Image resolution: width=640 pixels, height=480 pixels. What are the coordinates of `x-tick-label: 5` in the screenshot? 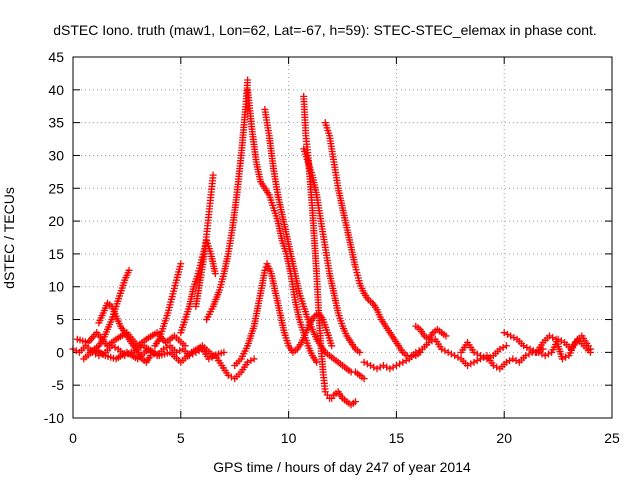 It's located at (181, 438).